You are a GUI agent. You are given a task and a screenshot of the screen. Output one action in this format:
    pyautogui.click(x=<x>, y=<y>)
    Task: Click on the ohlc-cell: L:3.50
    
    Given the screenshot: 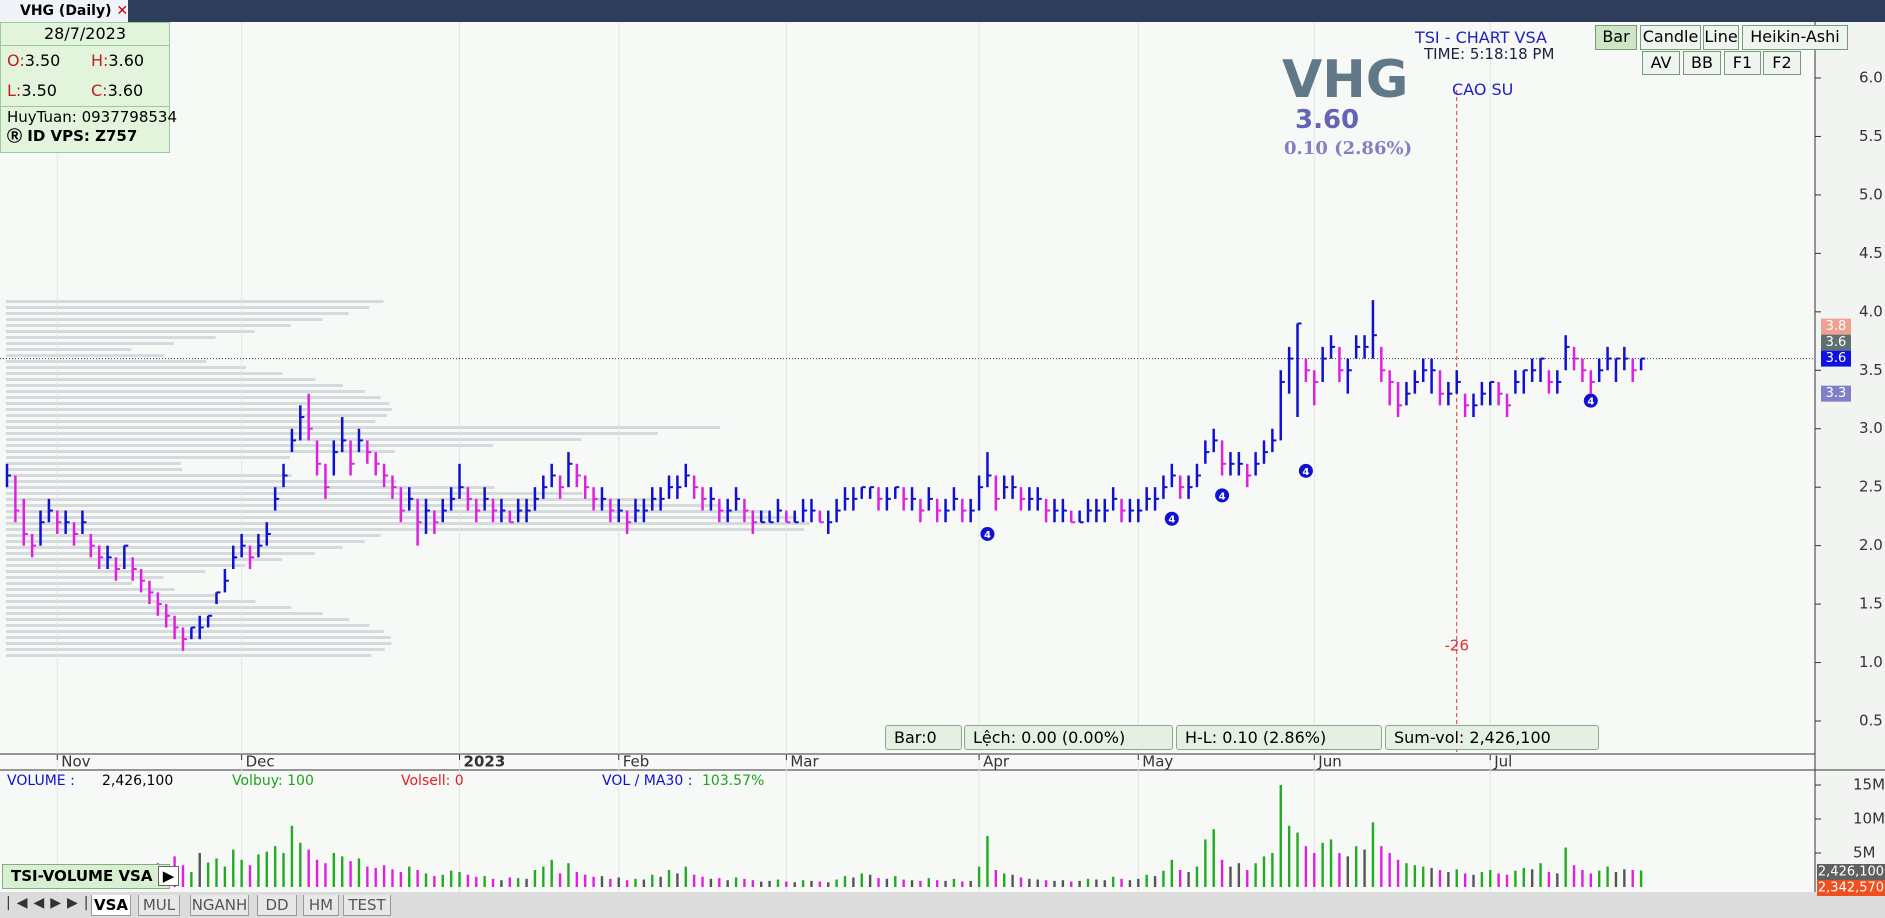 What is the action you would take?
    pyautogui.click(x=49, y=91)
    